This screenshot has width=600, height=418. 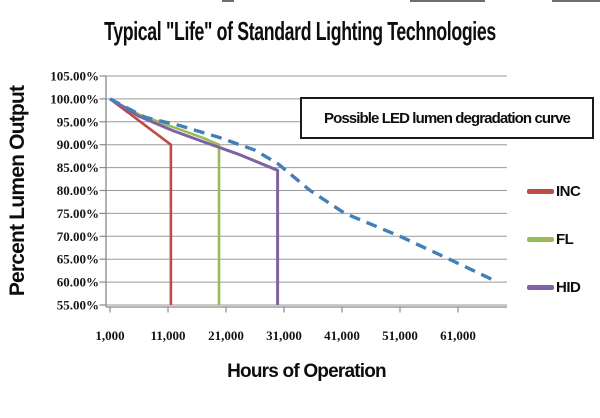 I want to click on x-tick-label-2: 21,000, so click(x=226, y=335).